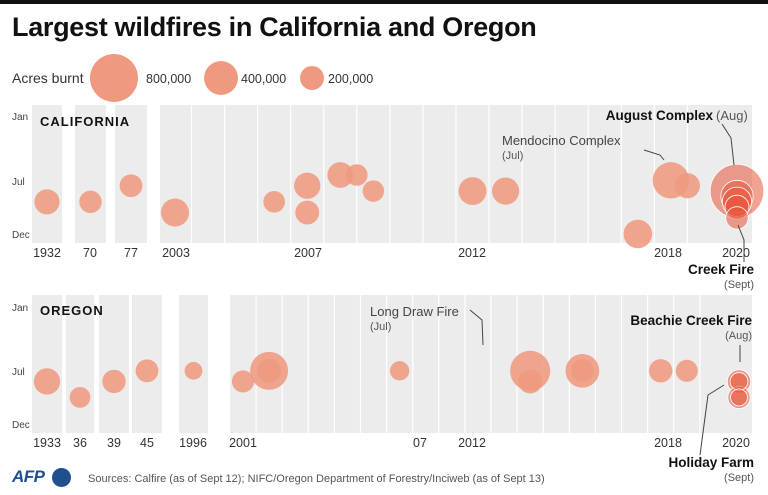  I want to click on long-draw-fire-detail: (Jul), so click(380, 327).